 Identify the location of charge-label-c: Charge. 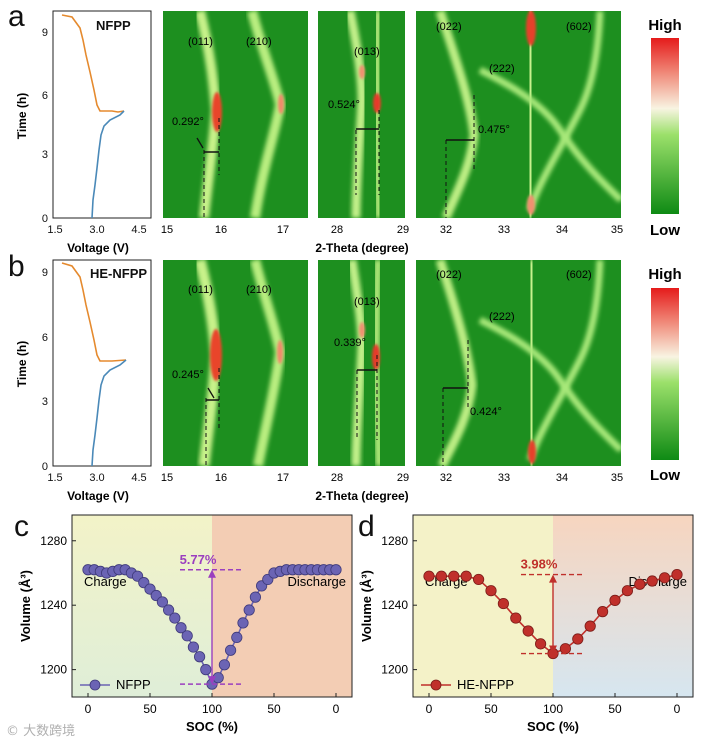
(105, 581).